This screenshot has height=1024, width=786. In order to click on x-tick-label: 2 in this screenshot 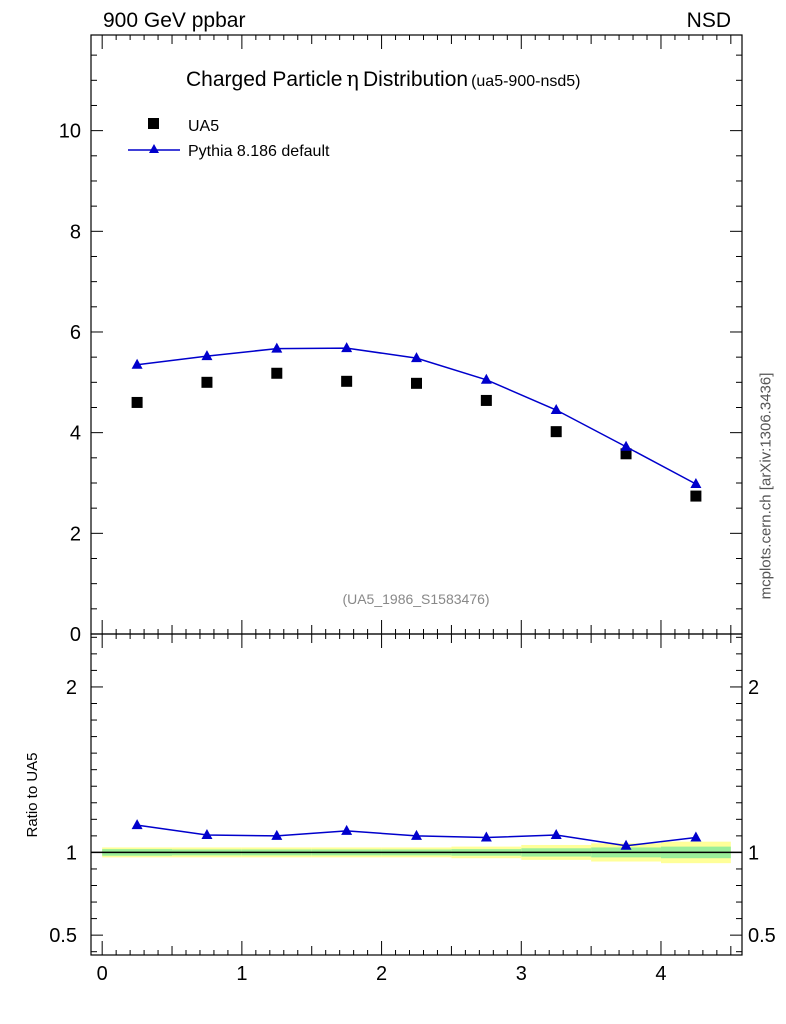, I will do `click(381, 974)`.